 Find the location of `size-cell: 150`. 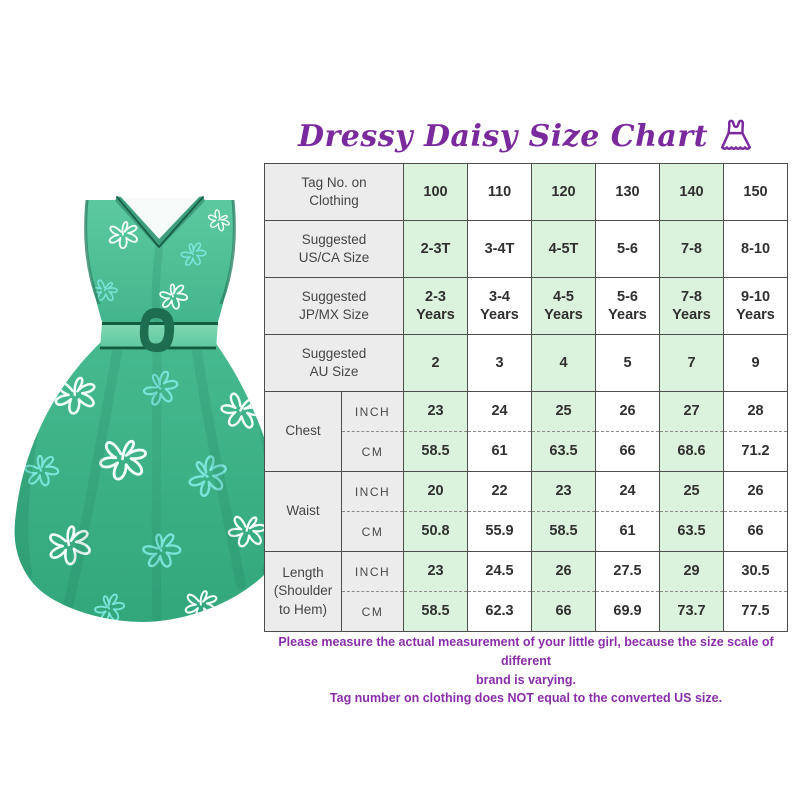

size-cell: 150 is located at coordinates (756, 192).